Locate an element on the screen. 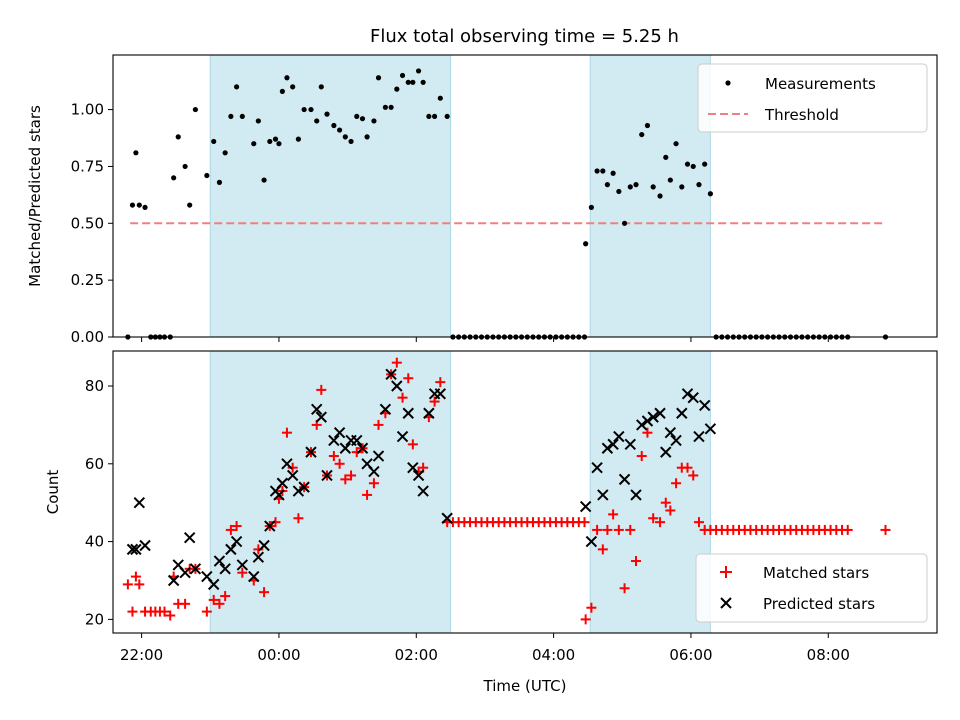 The height and width of the screenshot is (720, 960). top-y-tick-label: 0.50 is located at coordinates (87, 223).